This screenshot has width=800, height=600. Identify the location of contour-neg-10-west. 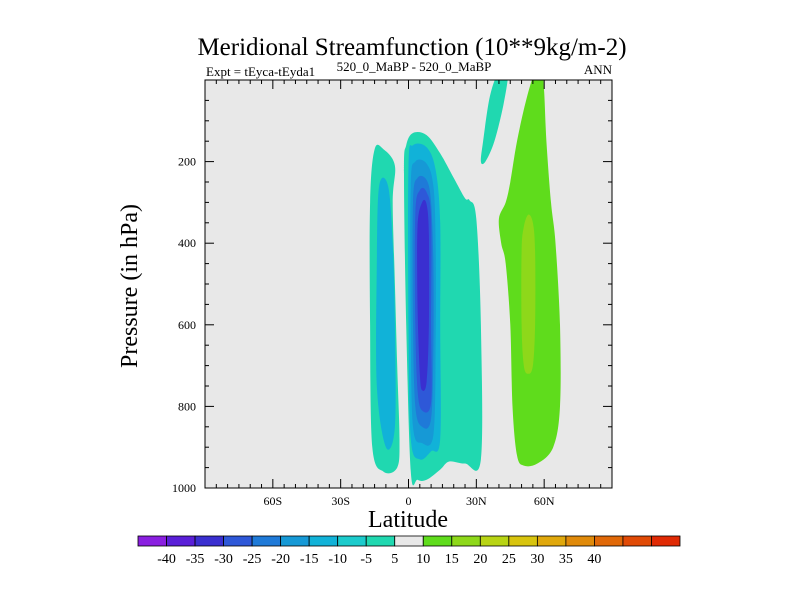
(386, 313).